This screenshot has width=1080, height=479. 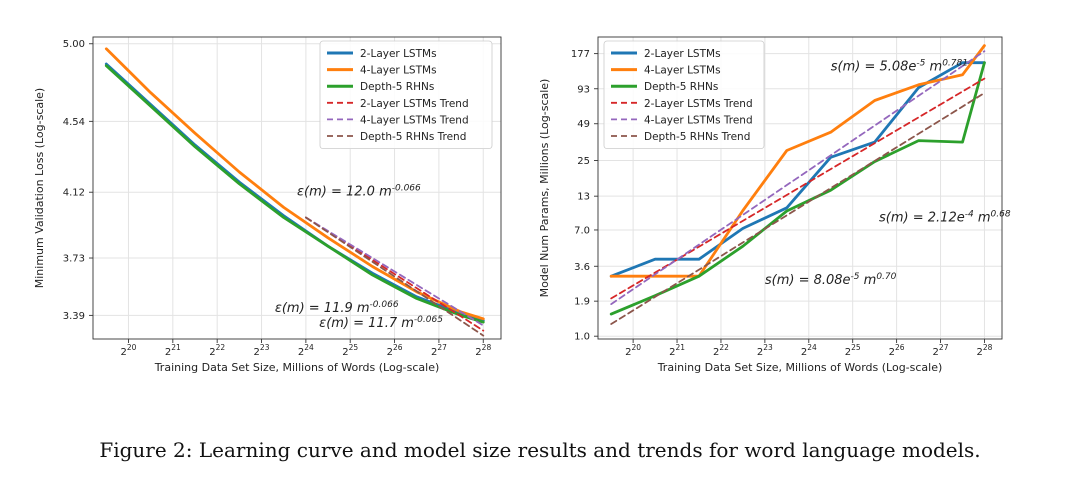 What do you see at coordinates (74, 316) in the screenshot?
I see `y-tick-label: 3.39` at bounding box center [74, 316].